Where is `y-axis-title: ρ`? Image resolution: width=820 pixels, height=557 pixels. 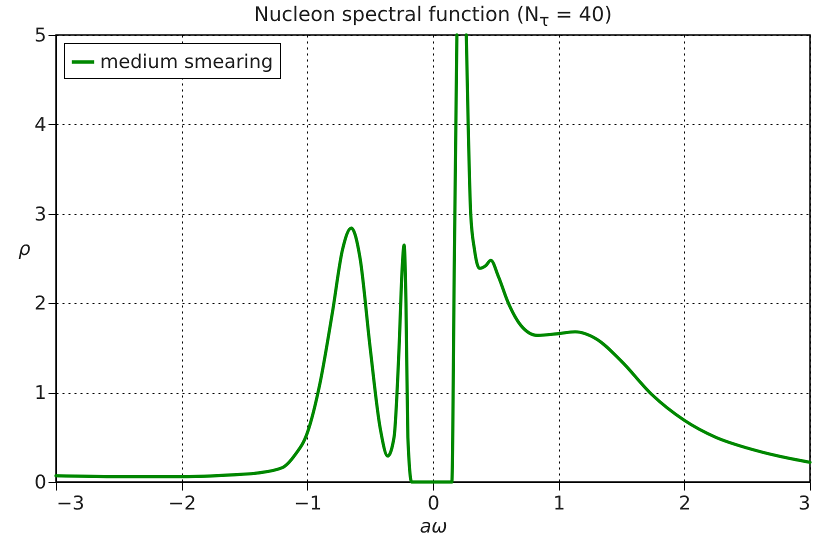 y-axis-title: ρ is located at coordinates (24, 249).